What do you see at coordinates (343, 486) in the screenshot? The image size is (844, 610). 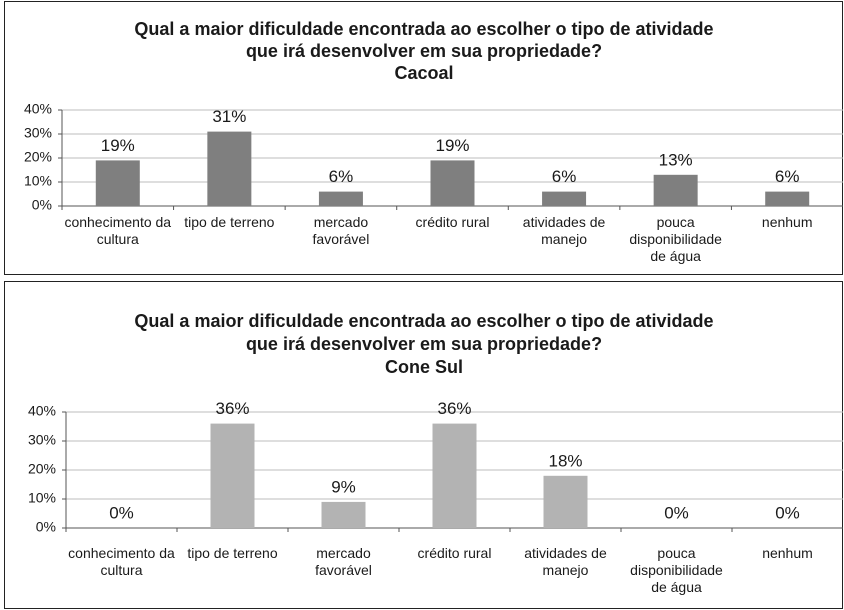 I see `data-label: 9%` at bounding box center [343, 486].